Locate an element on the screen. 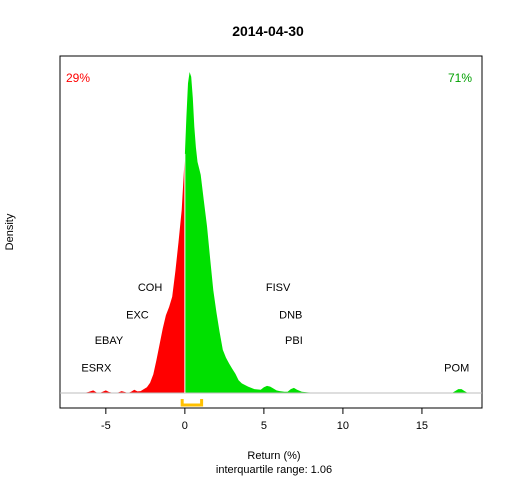 The height and width of the screenshot is (480, 512). x-tick-label: 15 is located at coordinates (422, 426).